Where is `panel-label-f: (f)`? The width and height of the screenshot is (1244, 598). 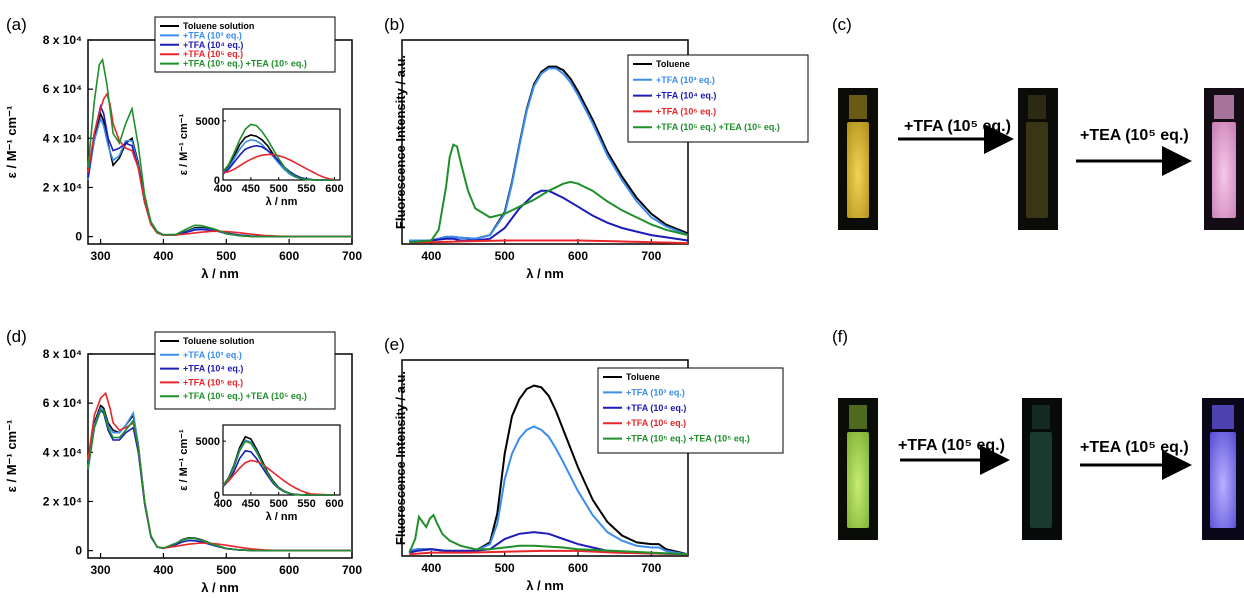 panel-label-f: (f) is located at coordinates (840, 336).